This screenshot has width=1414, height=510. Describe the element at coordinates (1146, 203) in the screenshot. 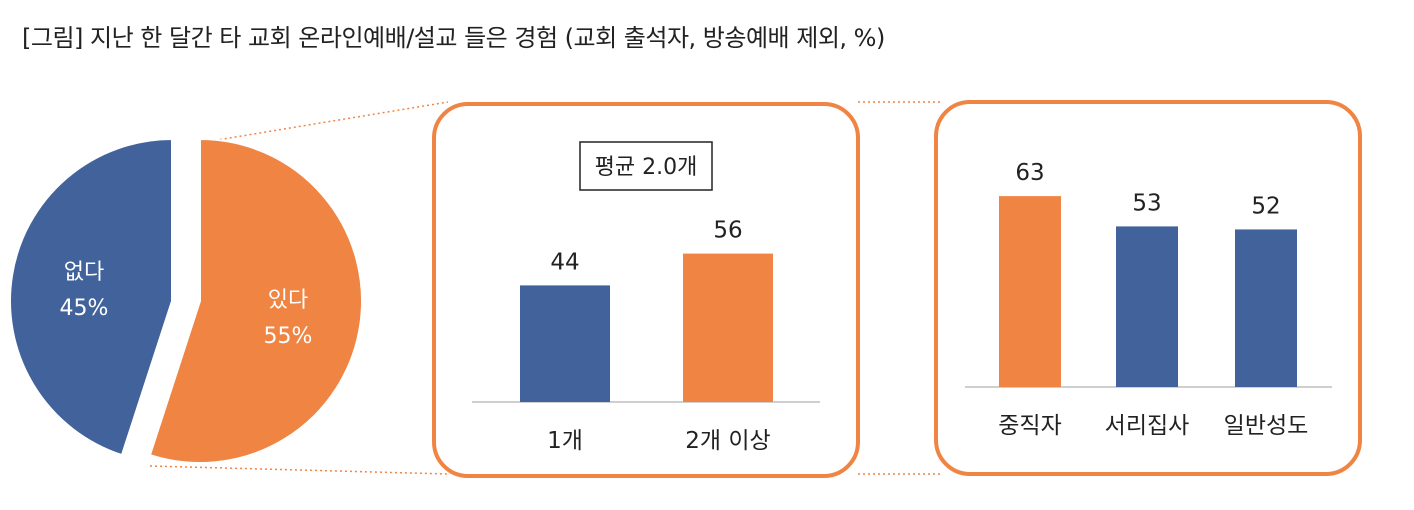

I see `bar-value-label-2: 53` at that location.